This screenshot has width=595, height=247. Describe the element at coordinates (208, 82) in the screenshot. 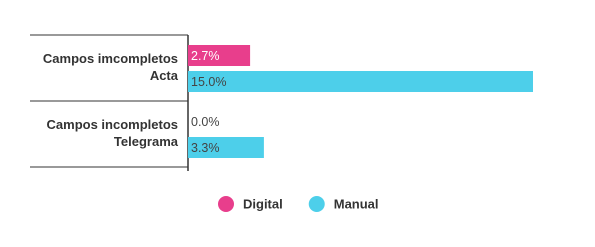

I see `value-label: 15.0%` at that location.